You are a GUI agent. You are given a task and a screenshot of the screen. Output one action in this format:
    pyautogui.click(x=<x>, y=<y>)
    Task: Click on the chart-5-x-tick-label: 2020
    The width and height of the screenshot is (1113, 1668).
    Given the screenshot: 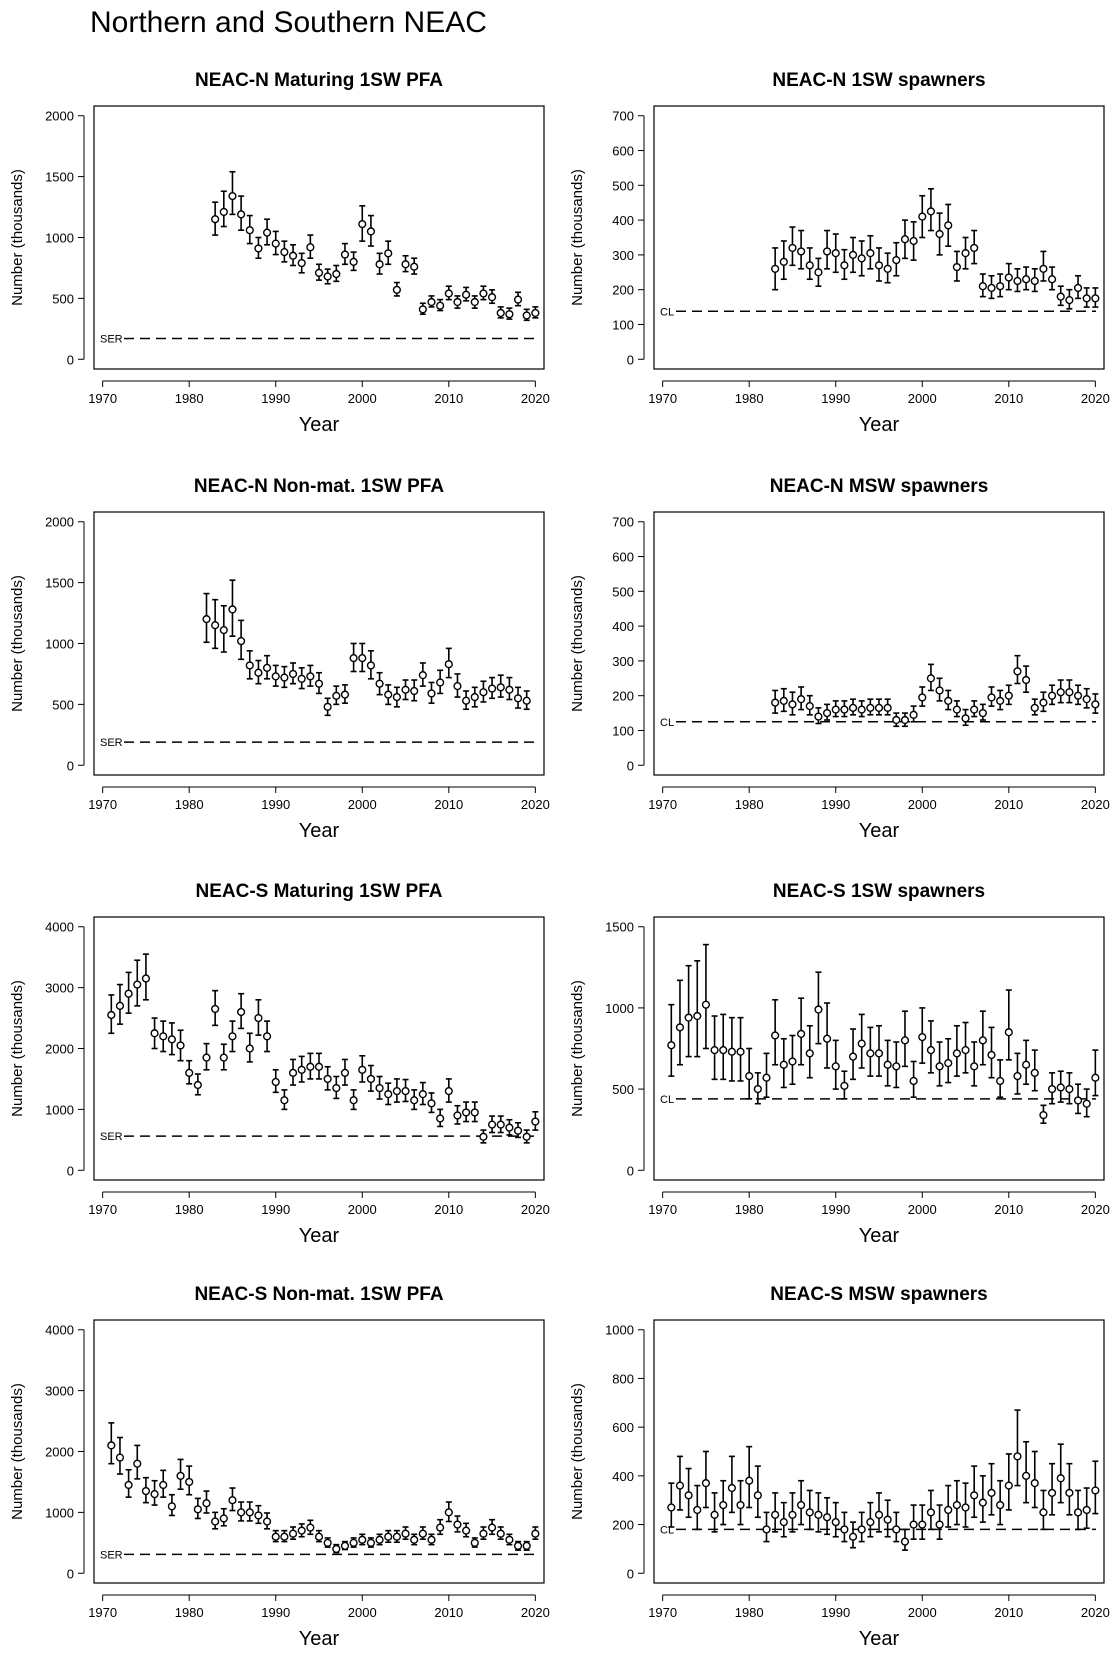 What is the action you would take?
    pyautogui.click(x=535, y=1209)
    